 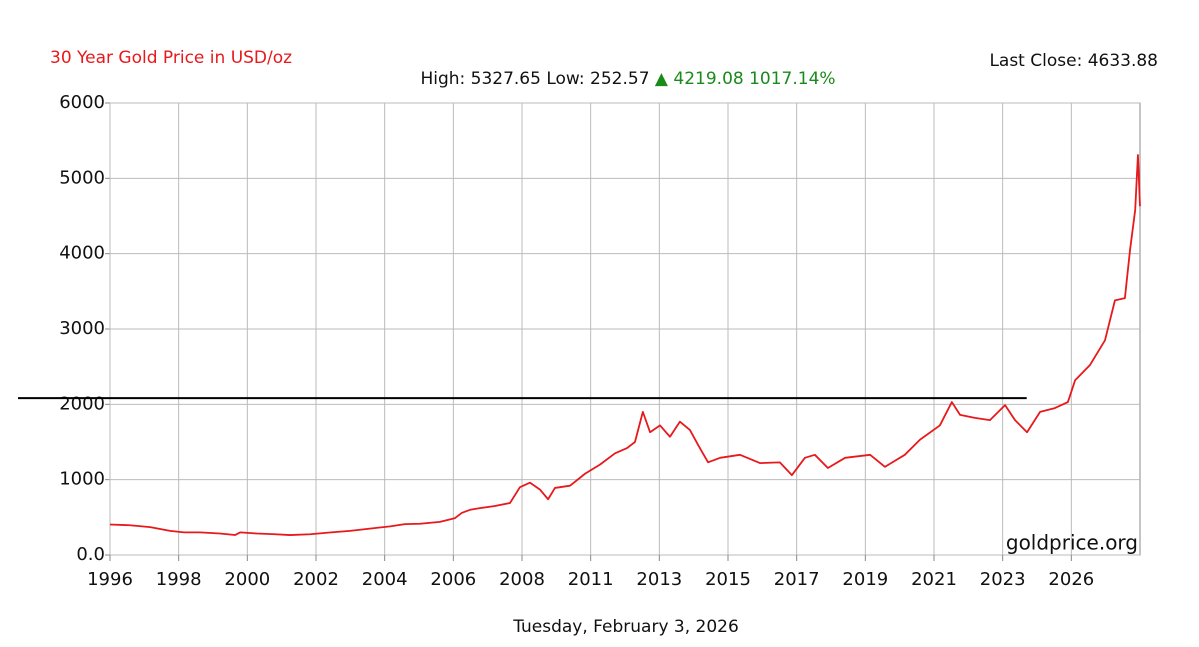 What do you see at coordinates (82, 253) in the screenshot?
I see `y-tick-label: 4000` at bounding box center [82, 253].